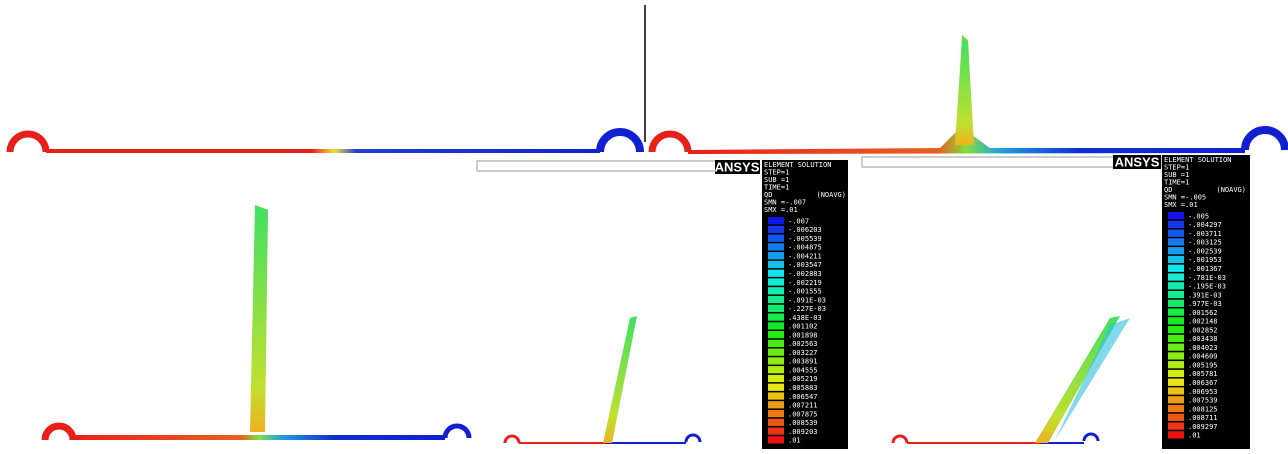 The image size is (1288, 454). I want to click on legend-level: -.001953, so click(1205, 260).